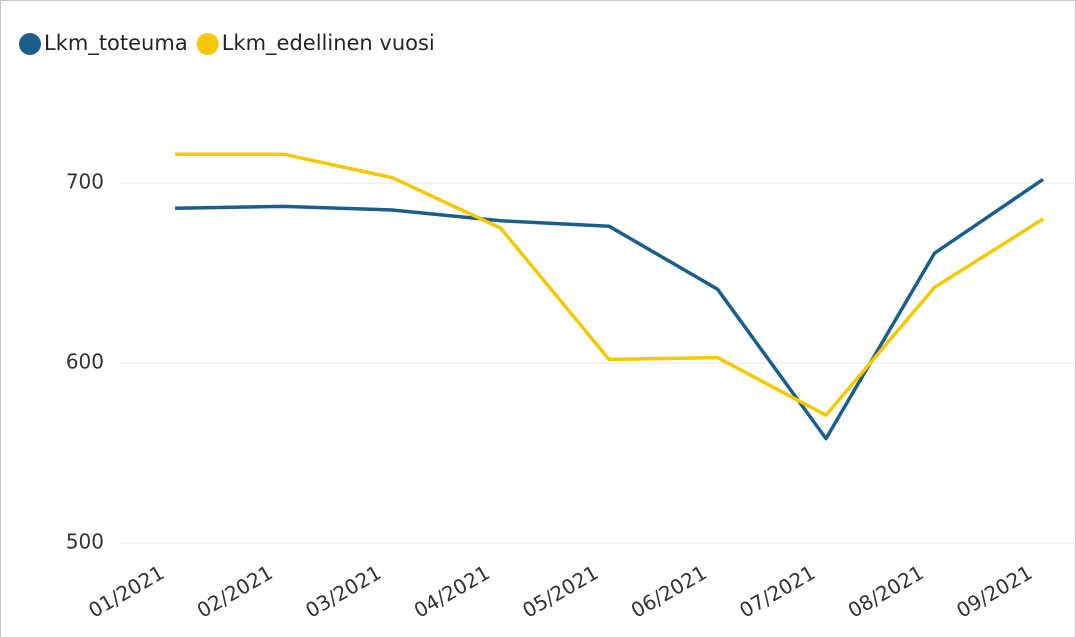 The width and height of the screenshot is (1076, 637). What do you see at coordinates (116, 43) in the screenshot?
I see `legend-label: Lkm_toteuma` at bounding box center [116, 43].